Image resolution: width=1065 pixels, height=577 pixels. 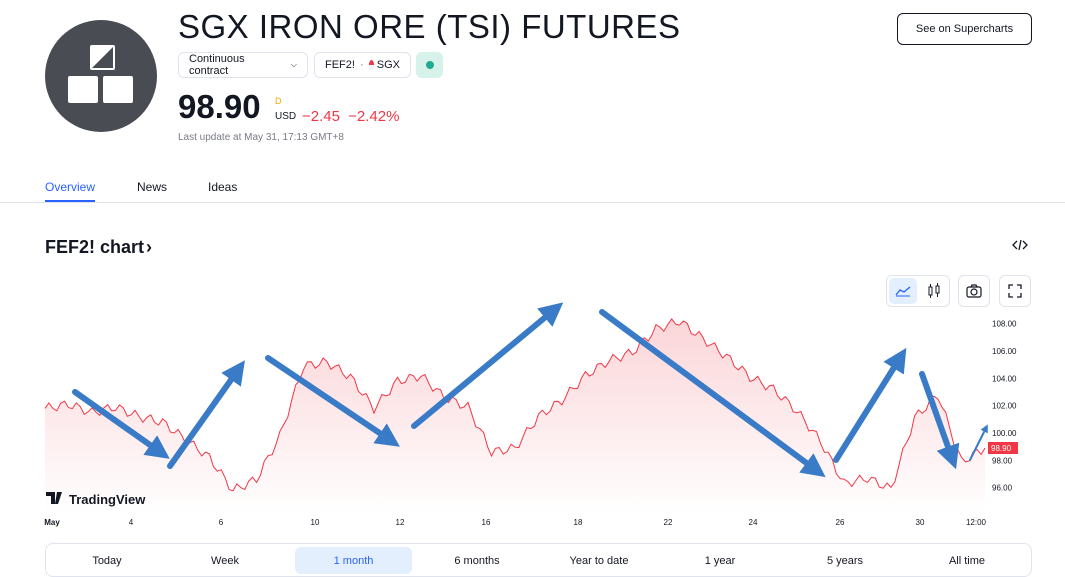 I want to click on symbol-logo, so click(x=101, y=76).